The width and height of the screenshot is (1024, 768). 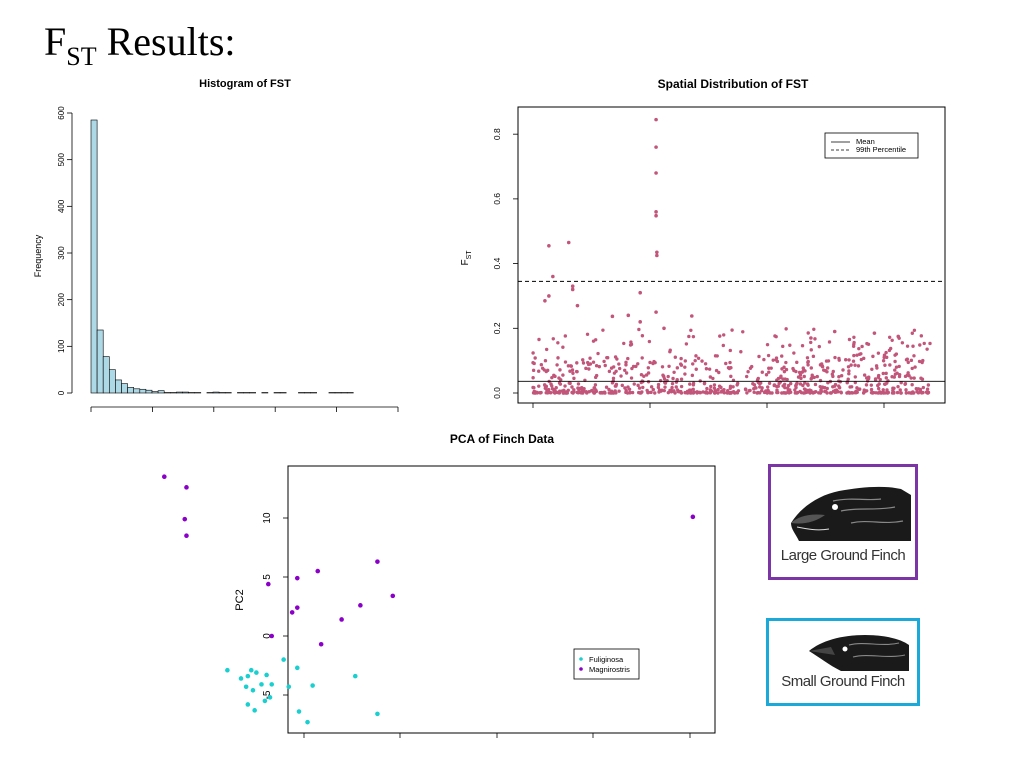 What do you see at coordinates (61, 299) in the screenshot?
I see `histogram-y-tick-label: 200` at bounding box center [61, 299].